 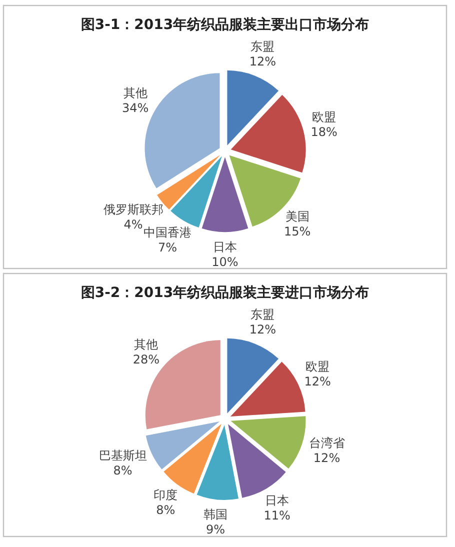 What do you see at coordinates (225, 25) in the screenshot?
I see `chart-title: 图3-1：2013年纺织品服装主要出口市场分布` at bounding box center [225, 25].